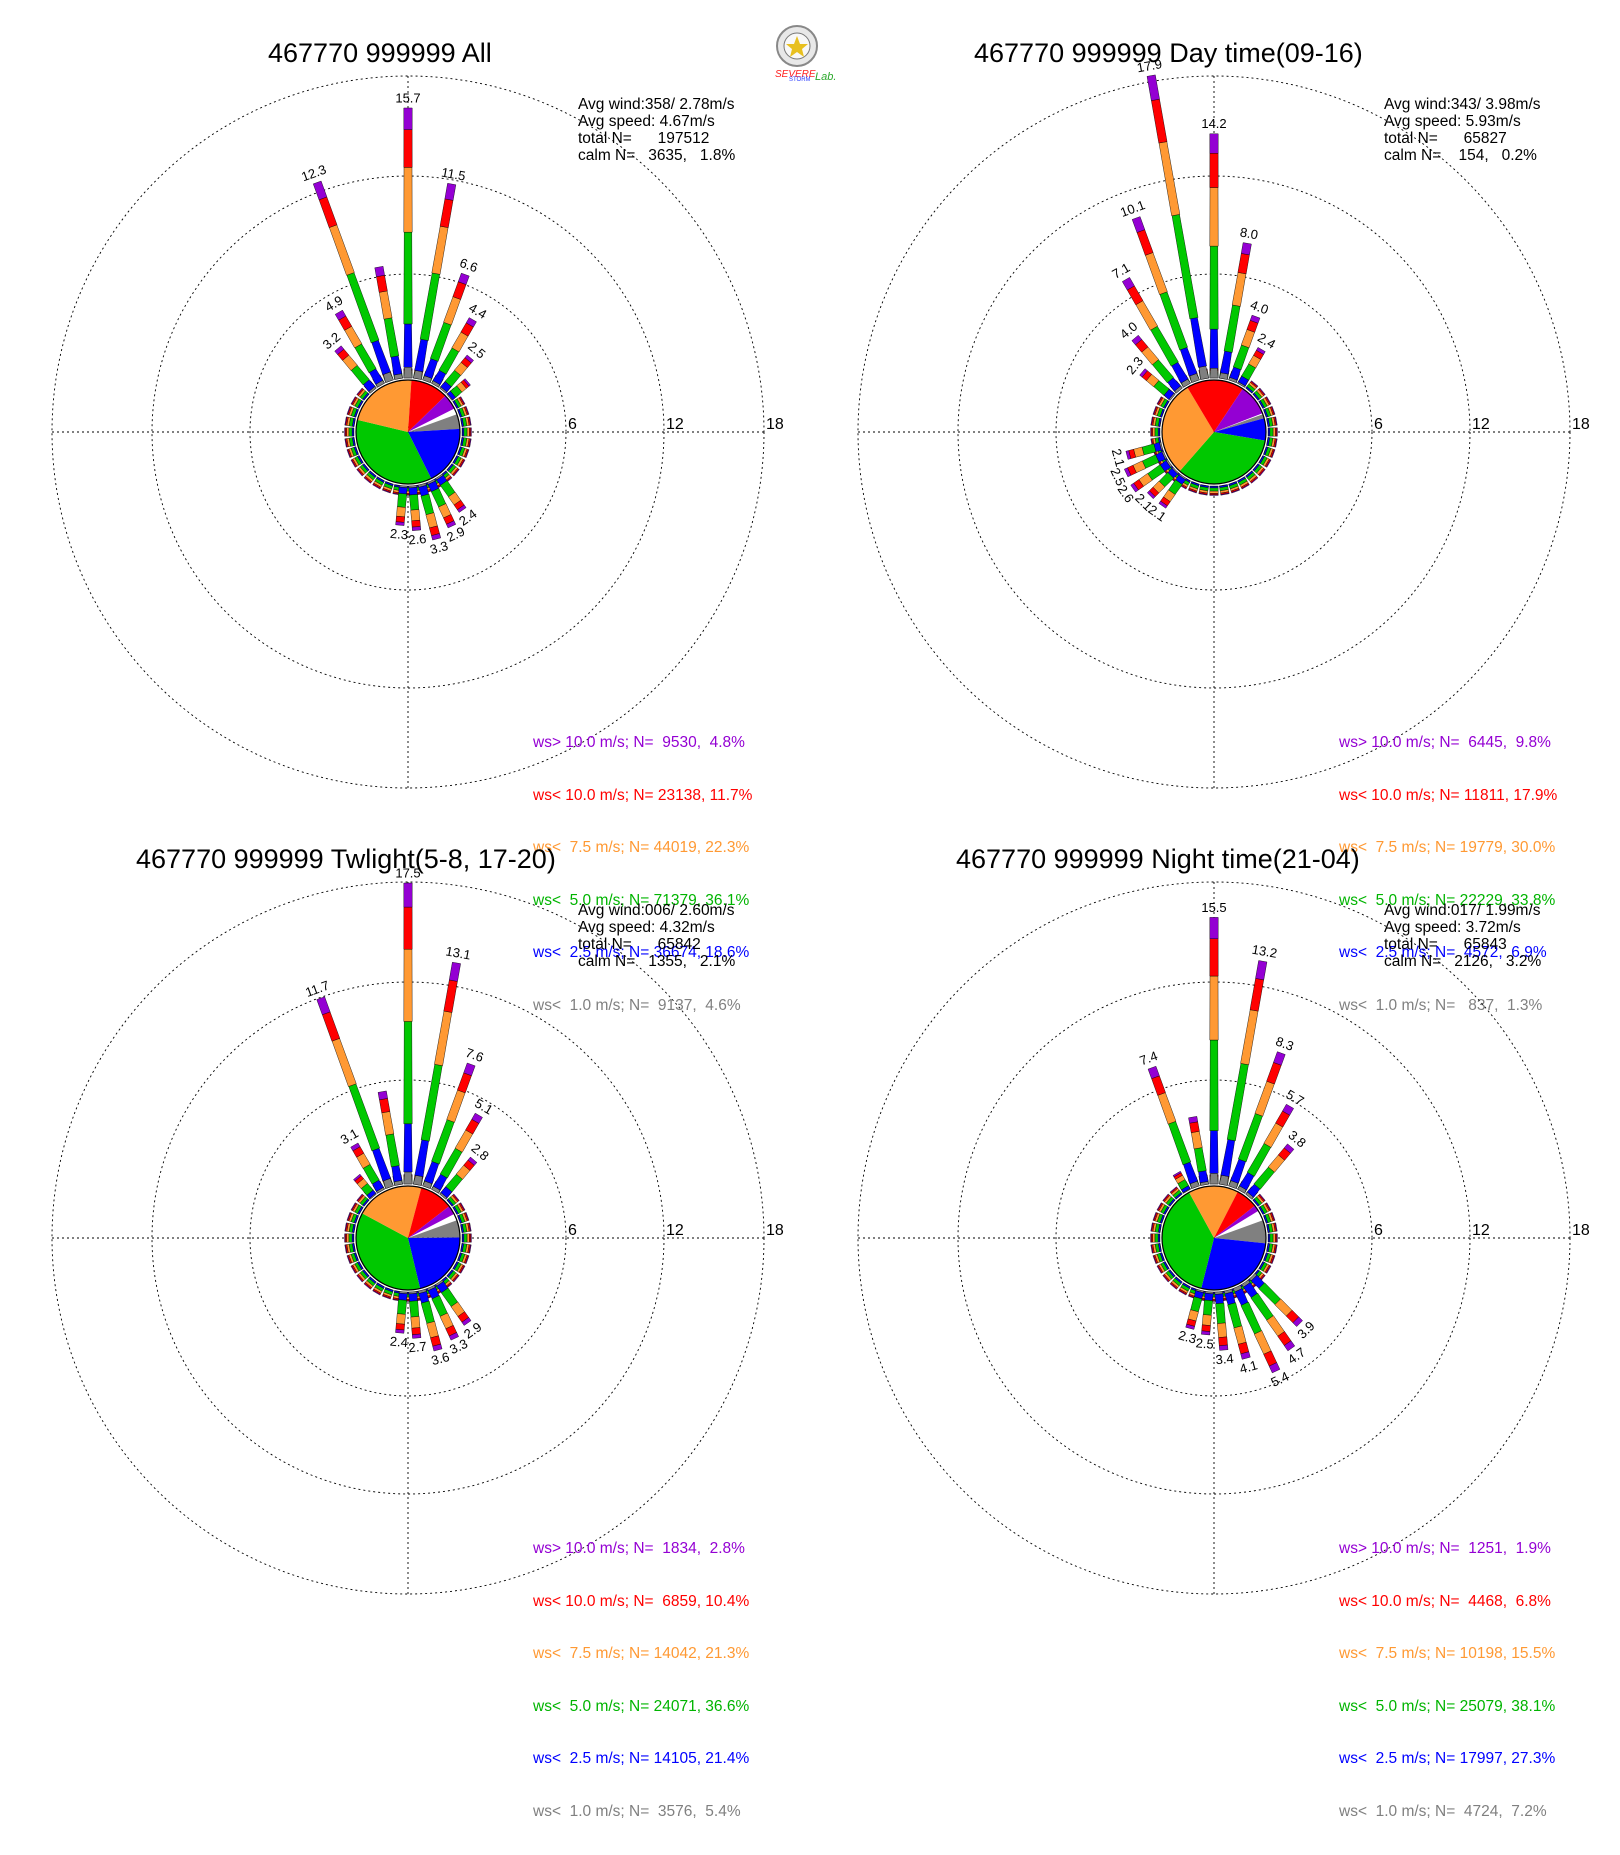  Describe the element at coordinates (1462, 944) in the screenshot. I see `total-n: total N= 65843` at that location.